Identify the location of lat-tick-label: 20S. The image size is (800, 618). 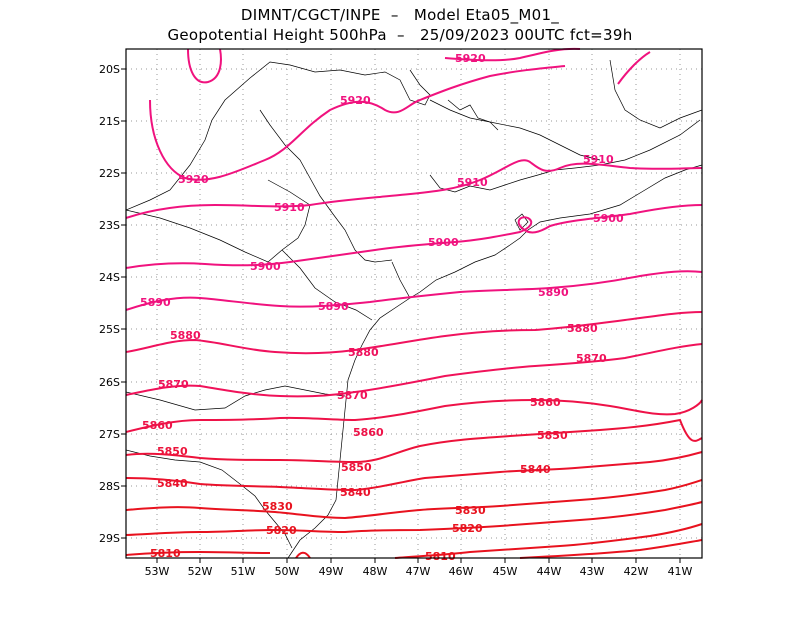
(109, 69).